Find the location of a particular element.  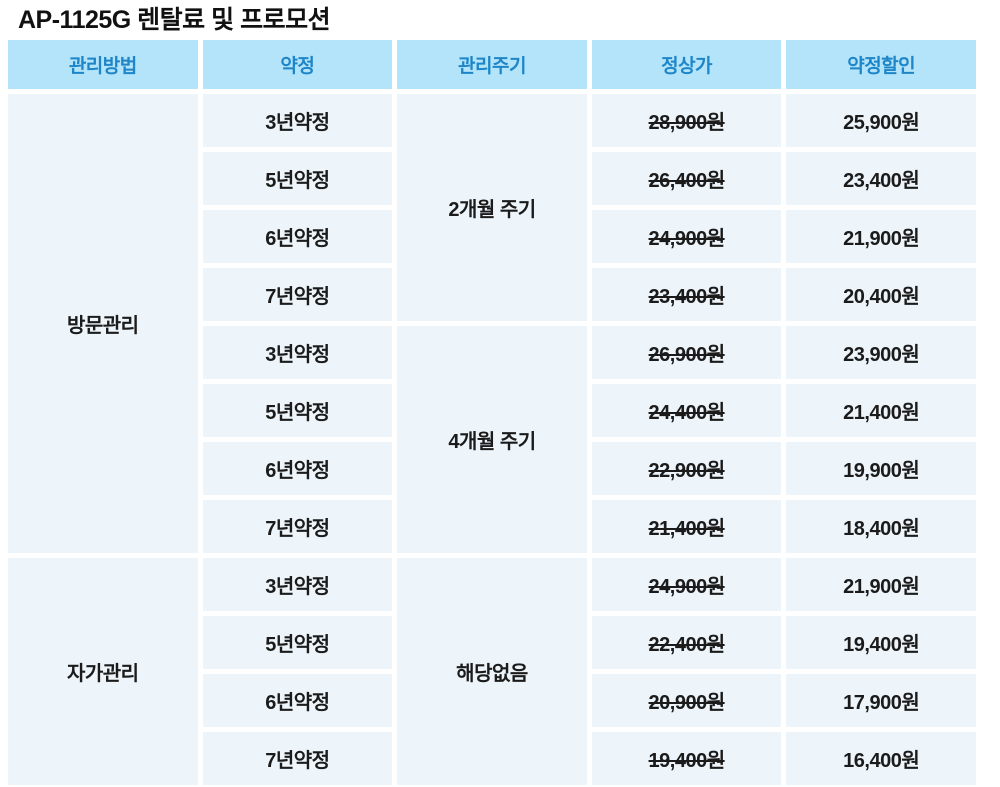

table-row: 5년약정 22,400원 19,400원 is located at coordinates (492, 642).